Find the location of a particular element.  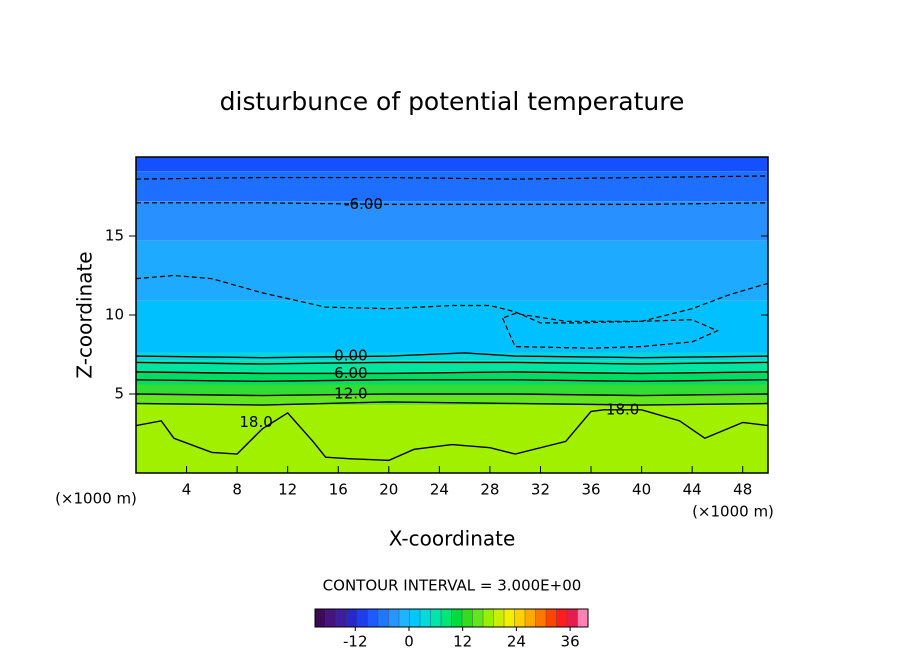

contour-label: 6.00 is located at coordinates (350, 373).